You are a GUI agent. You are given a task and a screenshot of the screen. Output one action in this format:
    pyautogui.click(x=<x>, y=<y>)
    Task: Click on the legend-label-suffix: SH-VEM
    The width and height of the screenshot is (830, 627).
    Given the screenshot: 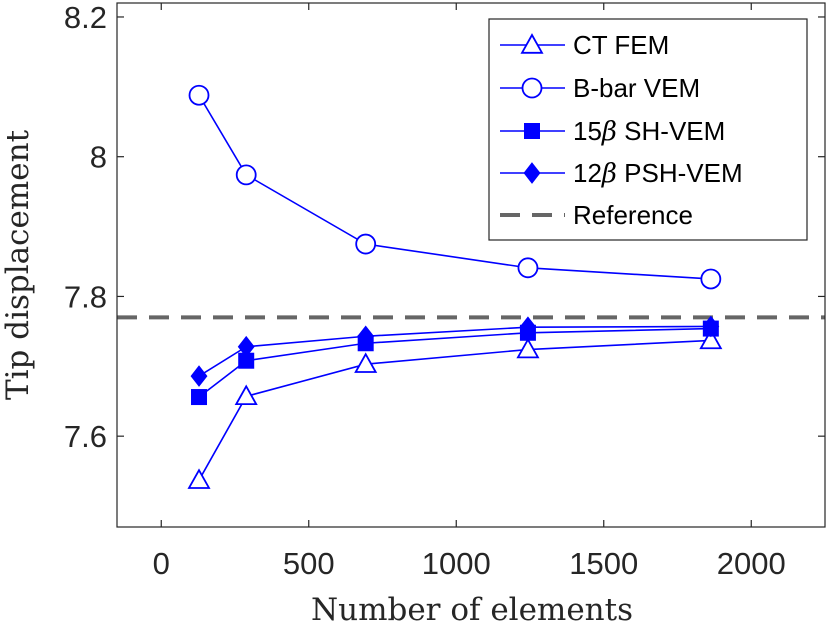 What is the action you would take?
    pyautogui.click(x=671, y=131)
    